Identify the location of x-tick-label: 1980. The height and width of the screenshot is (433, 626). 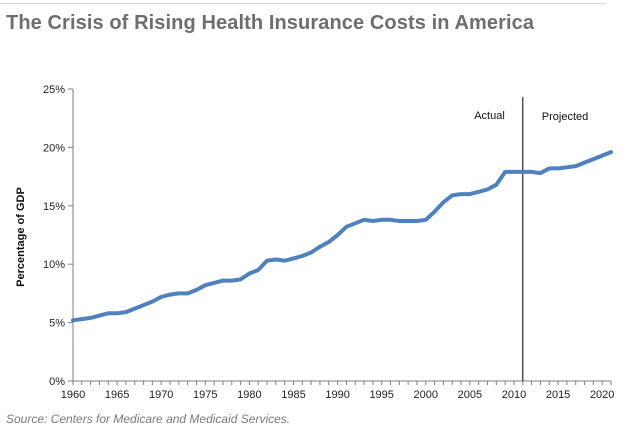
(249, 395).